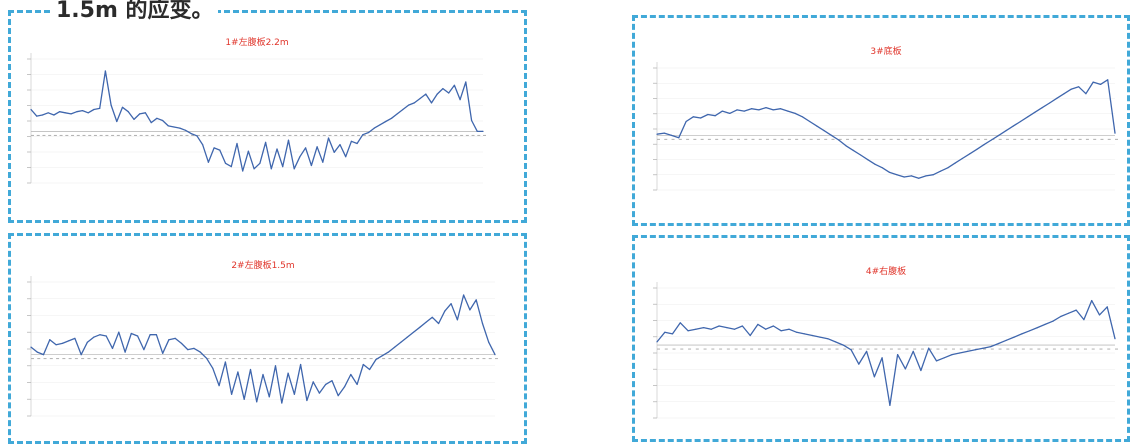 The width and height of the screenshot is (1132, 446). Describe the element at coordinates (886, 271) in the screenshot. I see `chart-title: 4#右腹板` at that location.